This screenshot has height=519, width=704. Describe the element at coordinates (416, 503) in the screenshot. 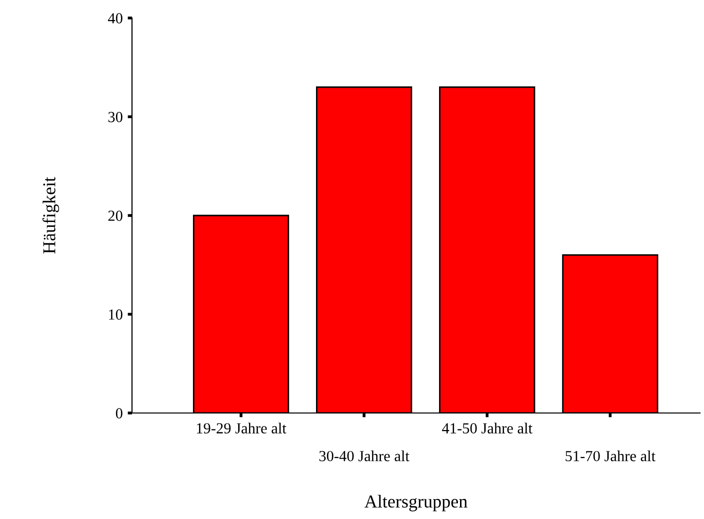

I see `x-axis-title: Altersgruppen` at that location.